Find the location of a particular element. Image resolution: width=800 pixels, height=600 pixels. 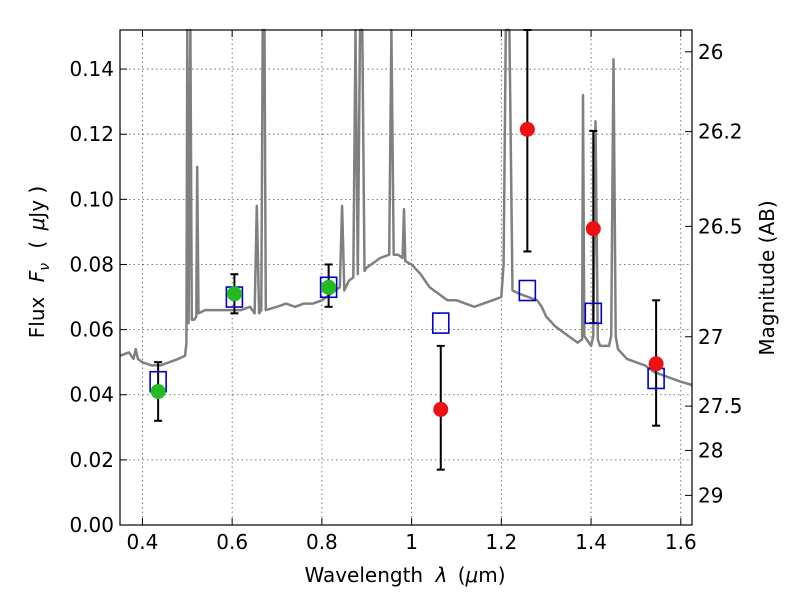

x-axis-title-mu: μ is located at coordinates (472, 575).